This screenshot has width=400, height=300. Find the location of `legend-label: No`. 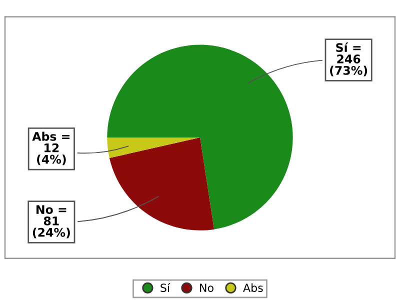

legend-label: No is located at coordinates (207, 288).